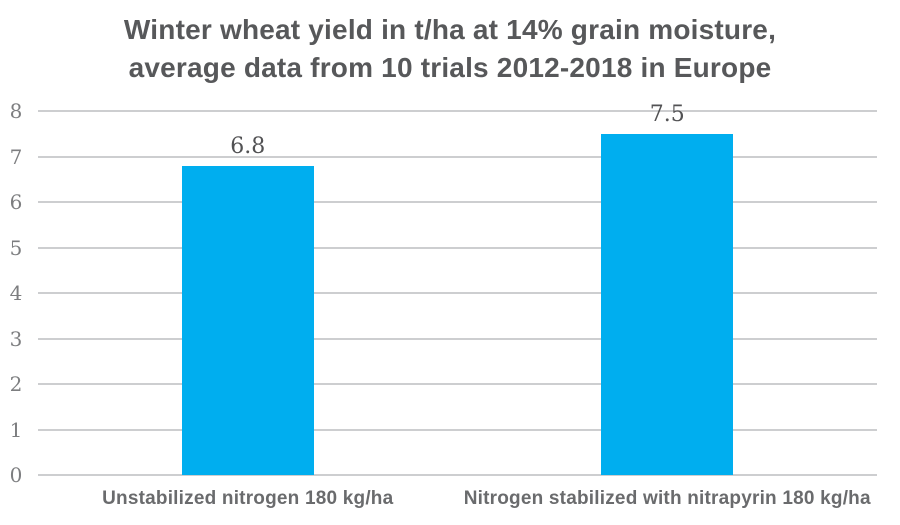 The image size is (900, 525). Describe the element at coordinates (16, 475) in the screenshot. I see `y-tick-label: 0` at that location.